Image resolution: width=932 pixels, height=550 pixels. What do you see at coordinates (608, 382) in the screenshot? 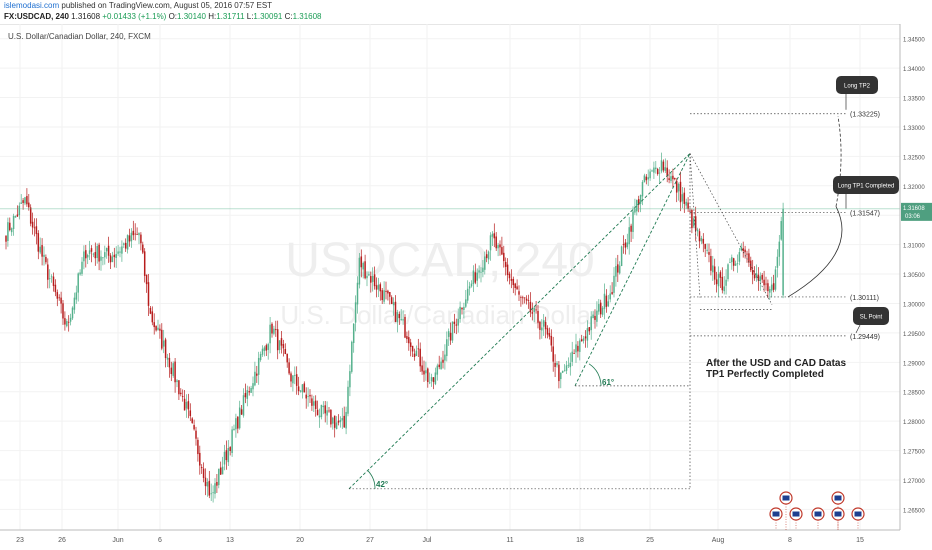
I see `angle-label-61: 61°` at bounding box center [608, 382].